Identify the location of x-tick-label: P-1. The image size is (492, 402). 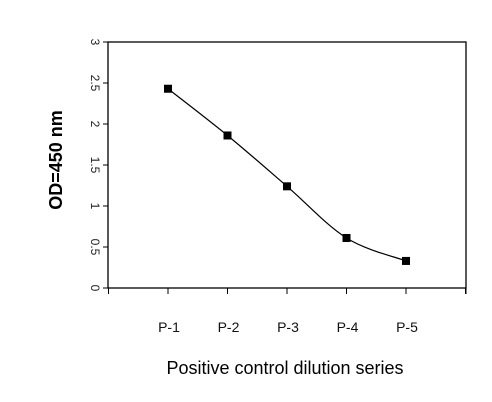
(169, 327).